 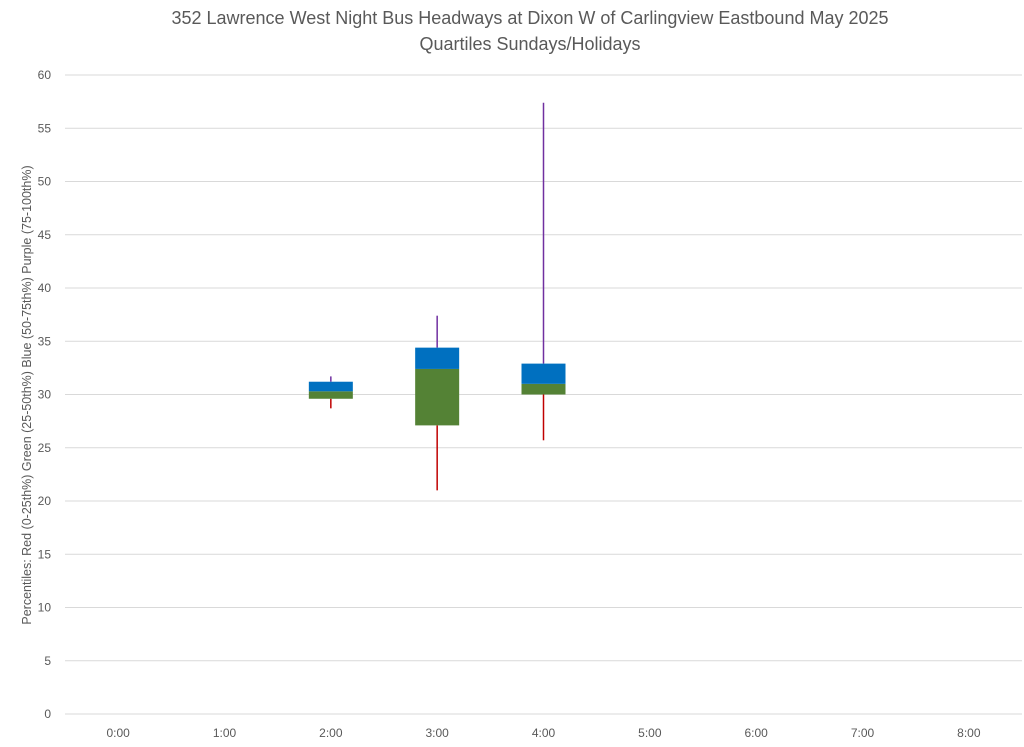 I want to click on y-tick-label: 15, so click(x=45, y=554).